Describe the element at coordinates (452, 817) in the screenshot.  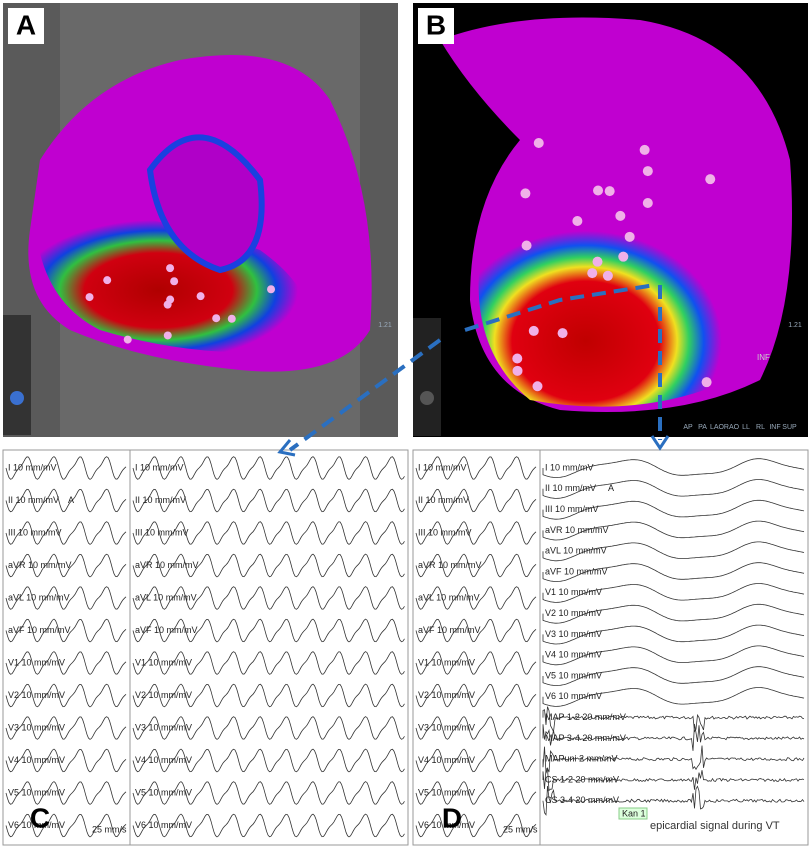
I see `panel-label: D` at that location.